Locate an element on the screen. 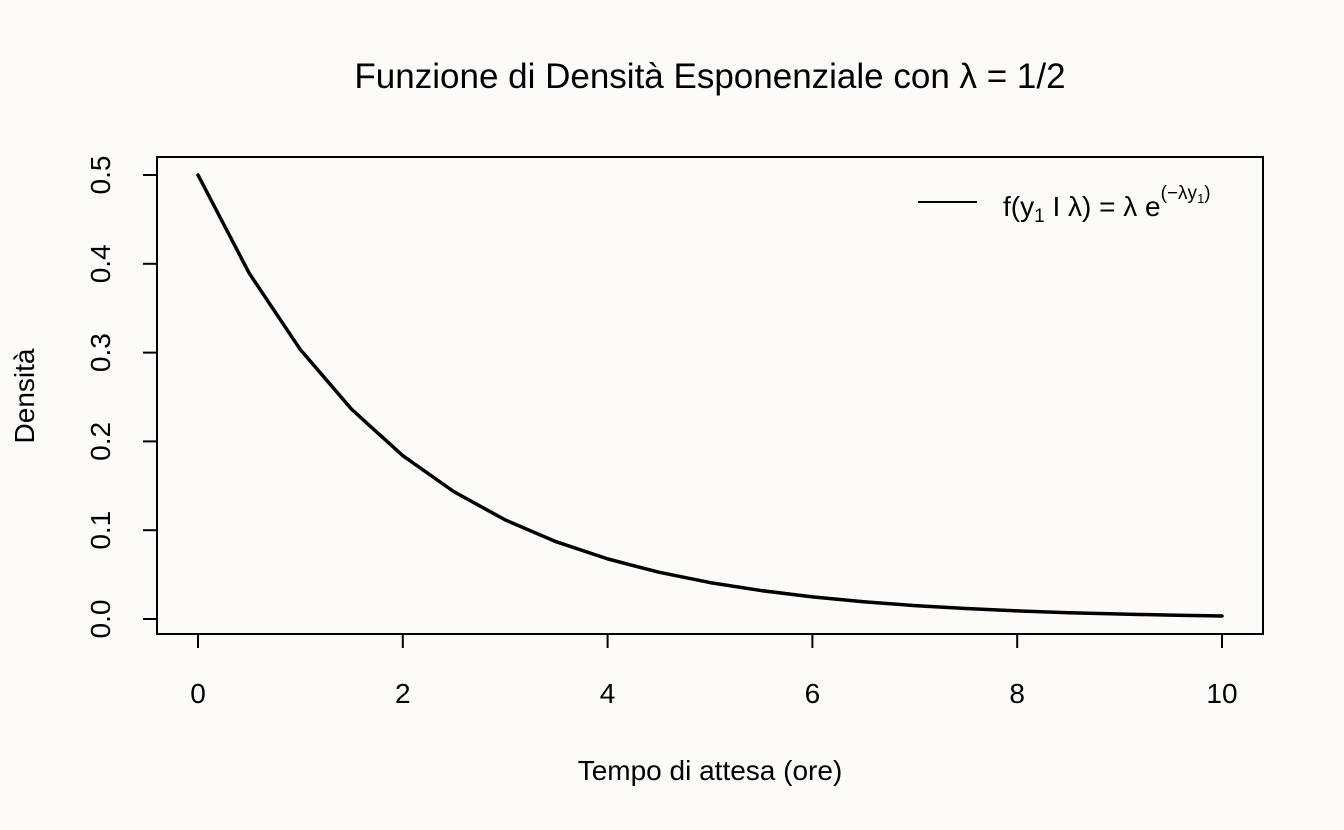 The height and width of the screenshot is (830, 1344). y-tick-label: 0.4 is located at coordinates (100, 263).